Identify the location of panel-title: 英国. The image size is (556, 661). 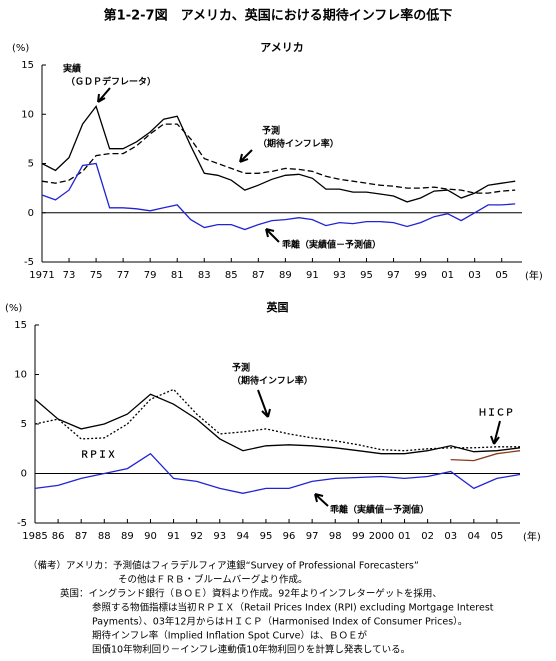
(277, 307).